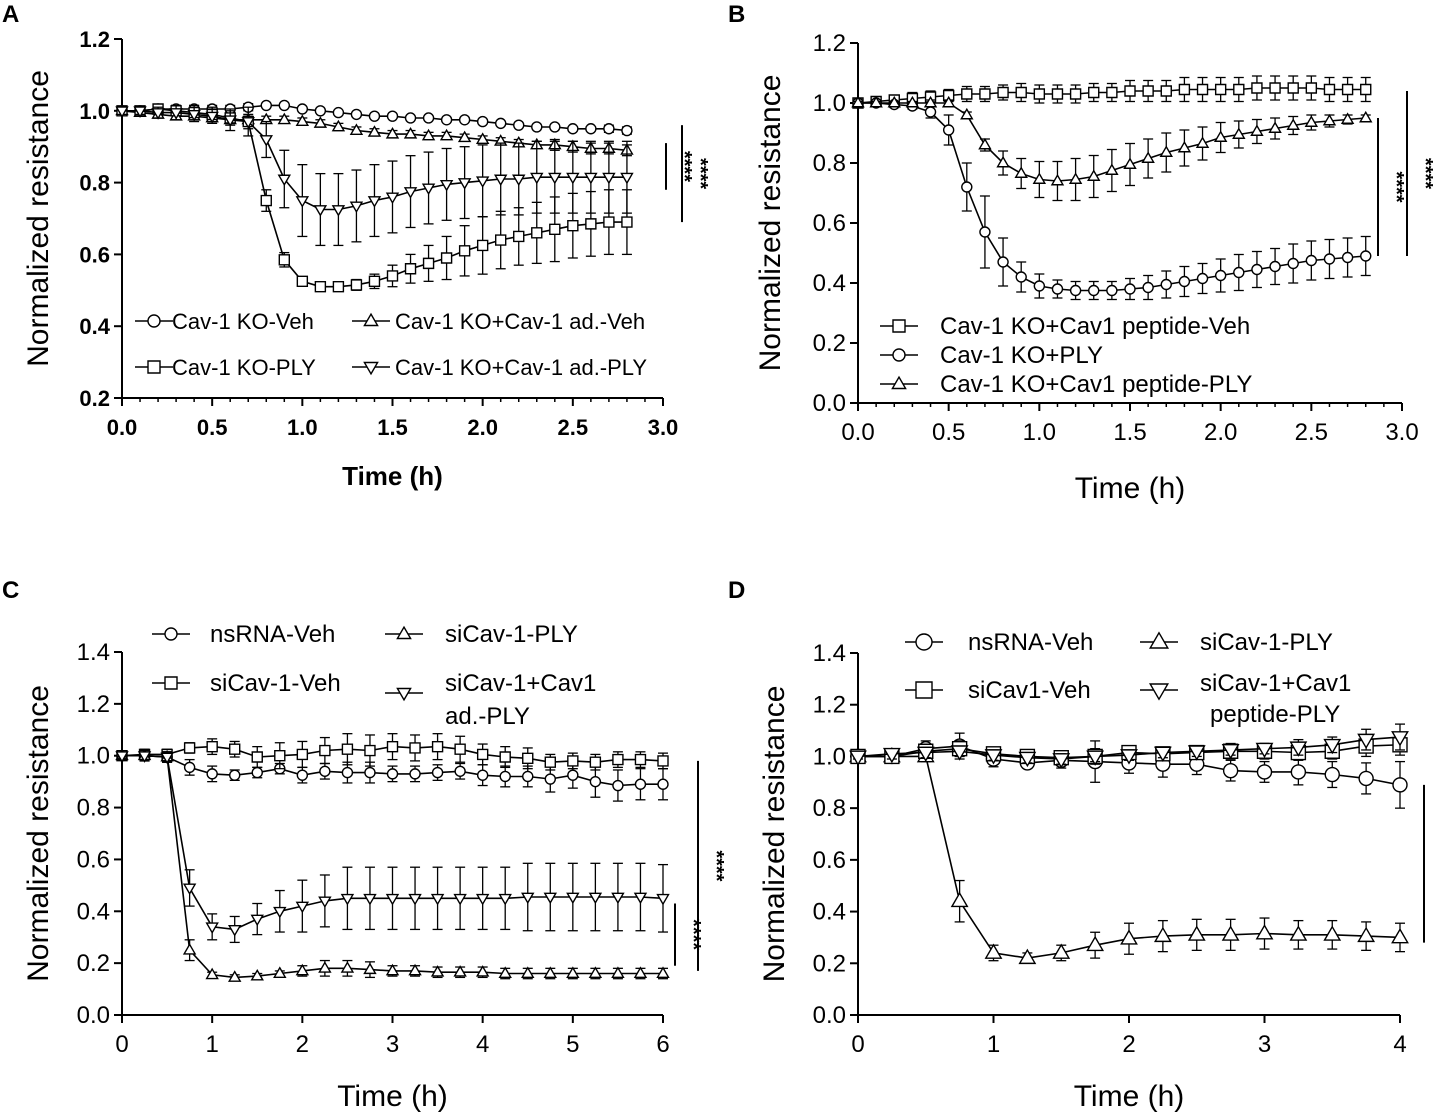 This screenshot has height=1114, width=1440. What do you see at coordinates (224, 321) in the screenshot?
I see `legend-entry: Cav-1 KO-Veh` at bounding box center [224, 321].